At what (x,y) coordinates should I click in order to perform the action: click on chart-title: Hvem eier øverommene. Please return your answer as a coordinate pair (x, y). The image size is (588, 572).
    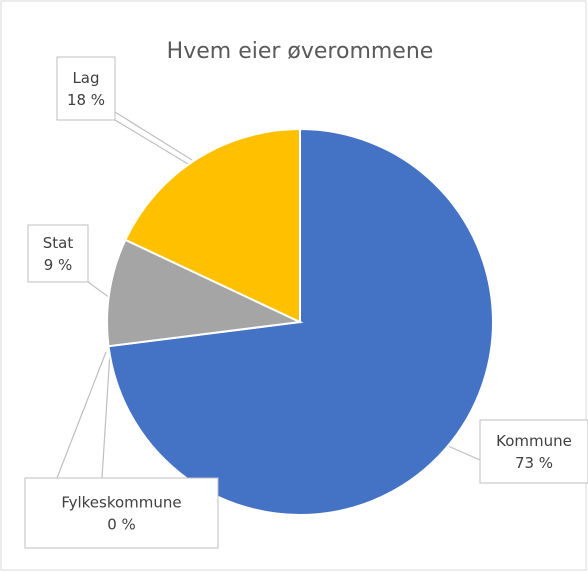
    Looking at the image, I should click on (300, 51).